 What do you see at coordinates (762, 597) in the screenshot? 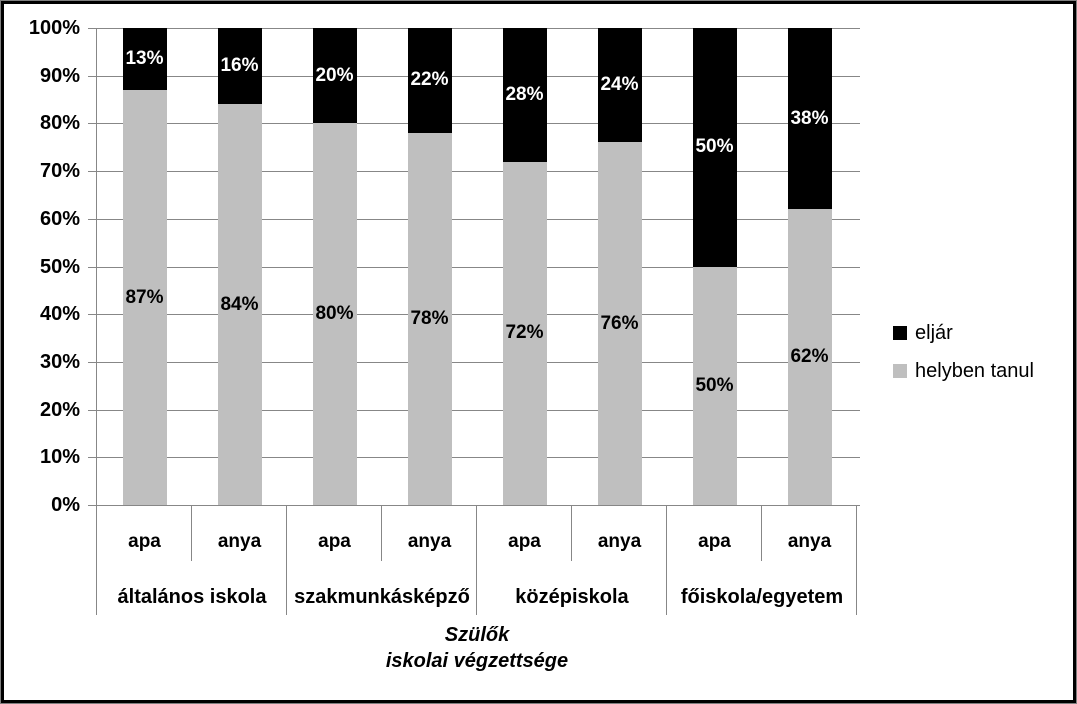
I see `x-group-label: főiskola/egyetem` at bounding box center [762, 597].